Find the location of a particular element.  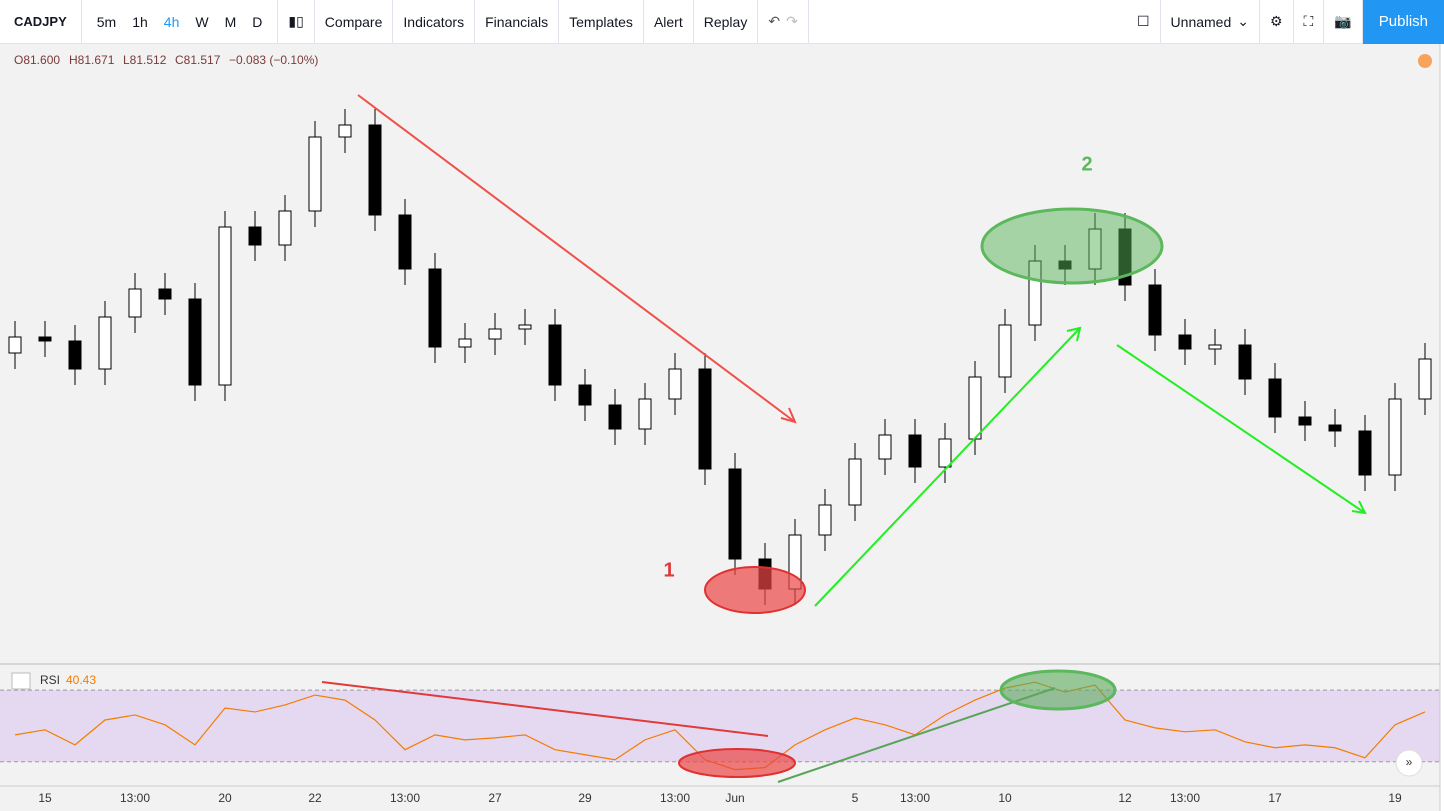

annotation-label: 1 is located at coordinates (668, 570).